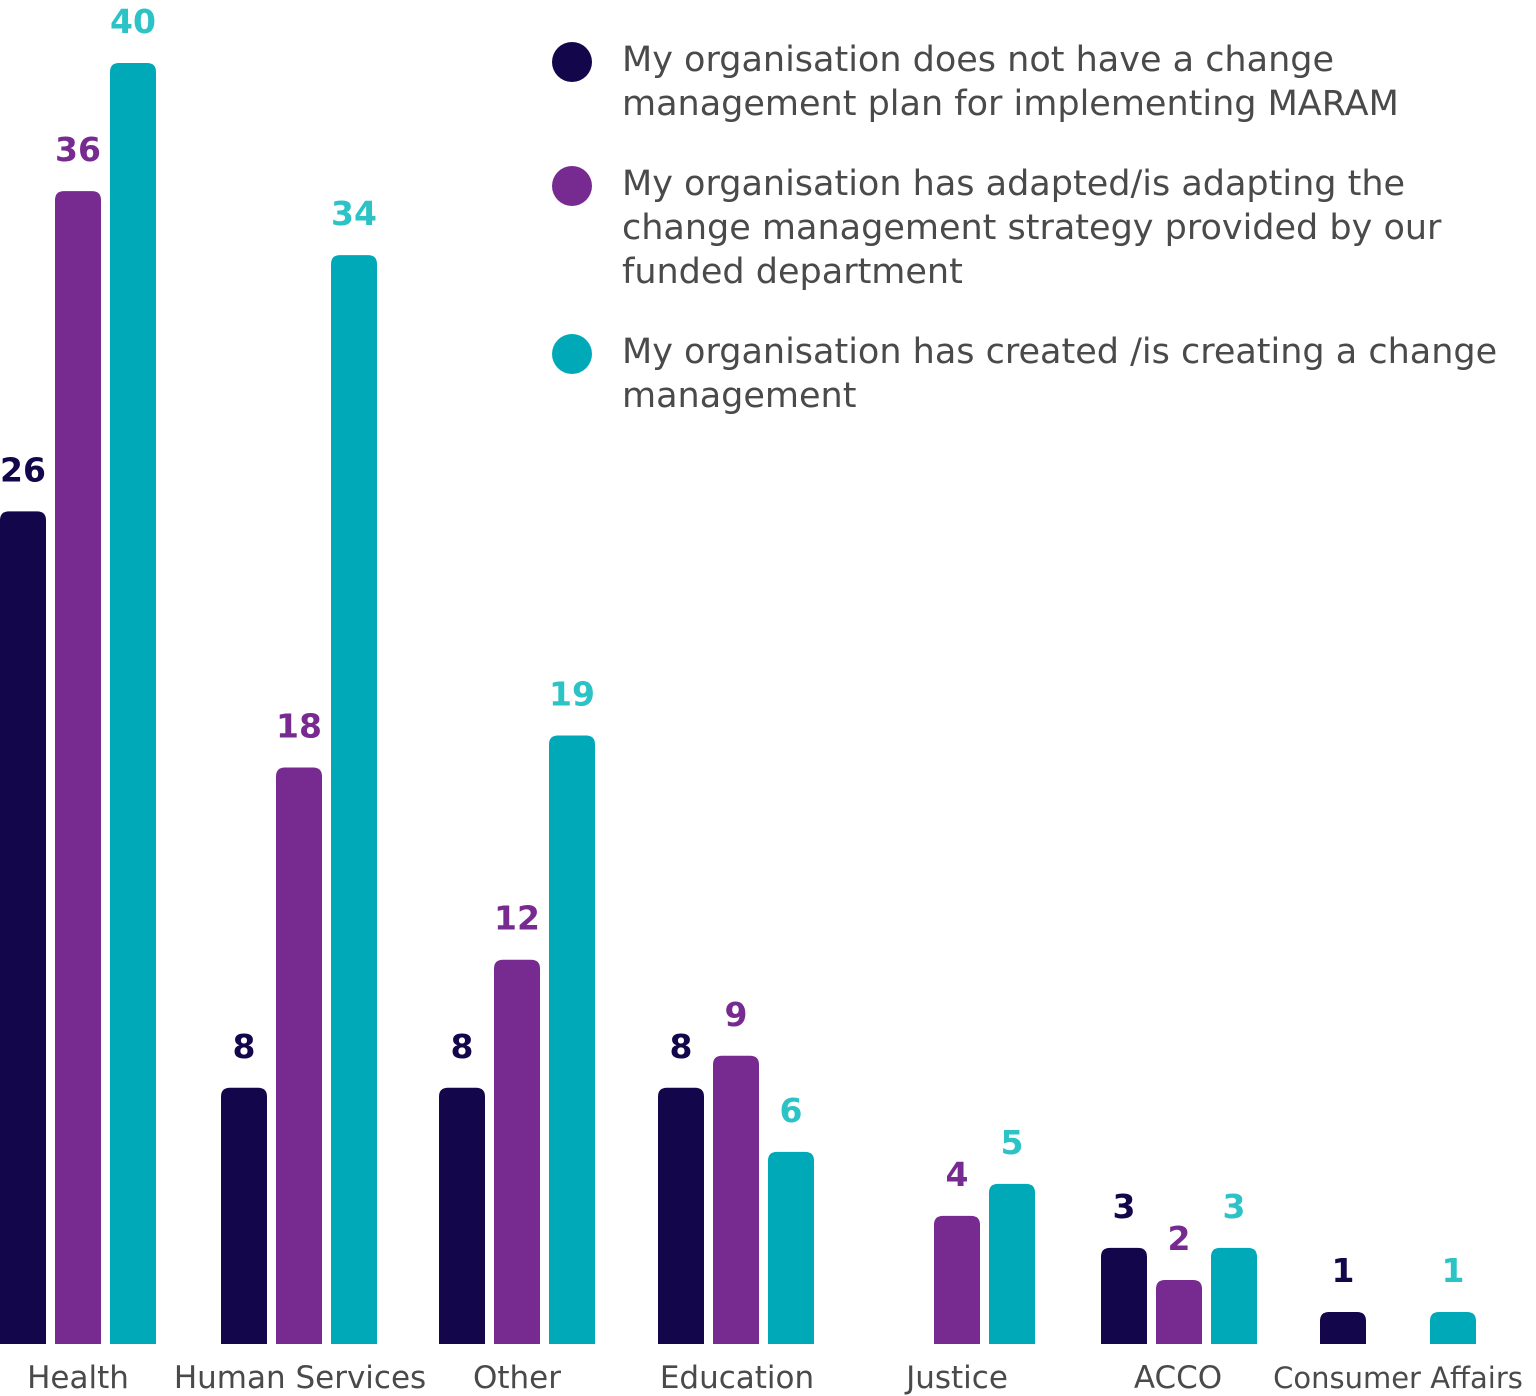  Describe the element at coordinates (23, 469) in the screenshot. I see `value-label: 26` at that location.